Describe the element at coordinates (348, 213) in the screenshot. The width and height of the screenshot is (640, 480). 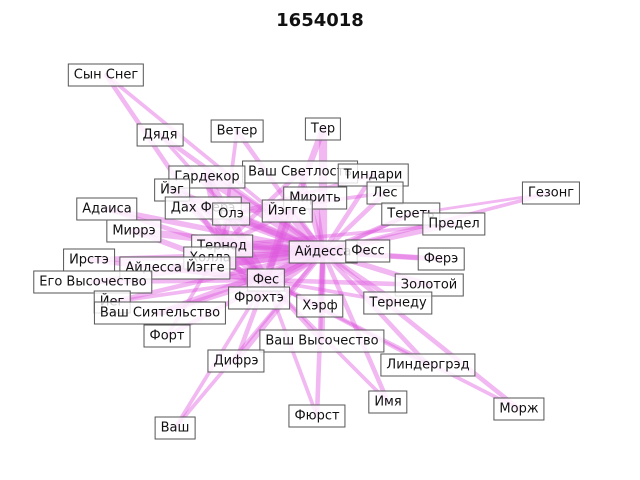
I see `edge-tindari-aidessa` at that location.